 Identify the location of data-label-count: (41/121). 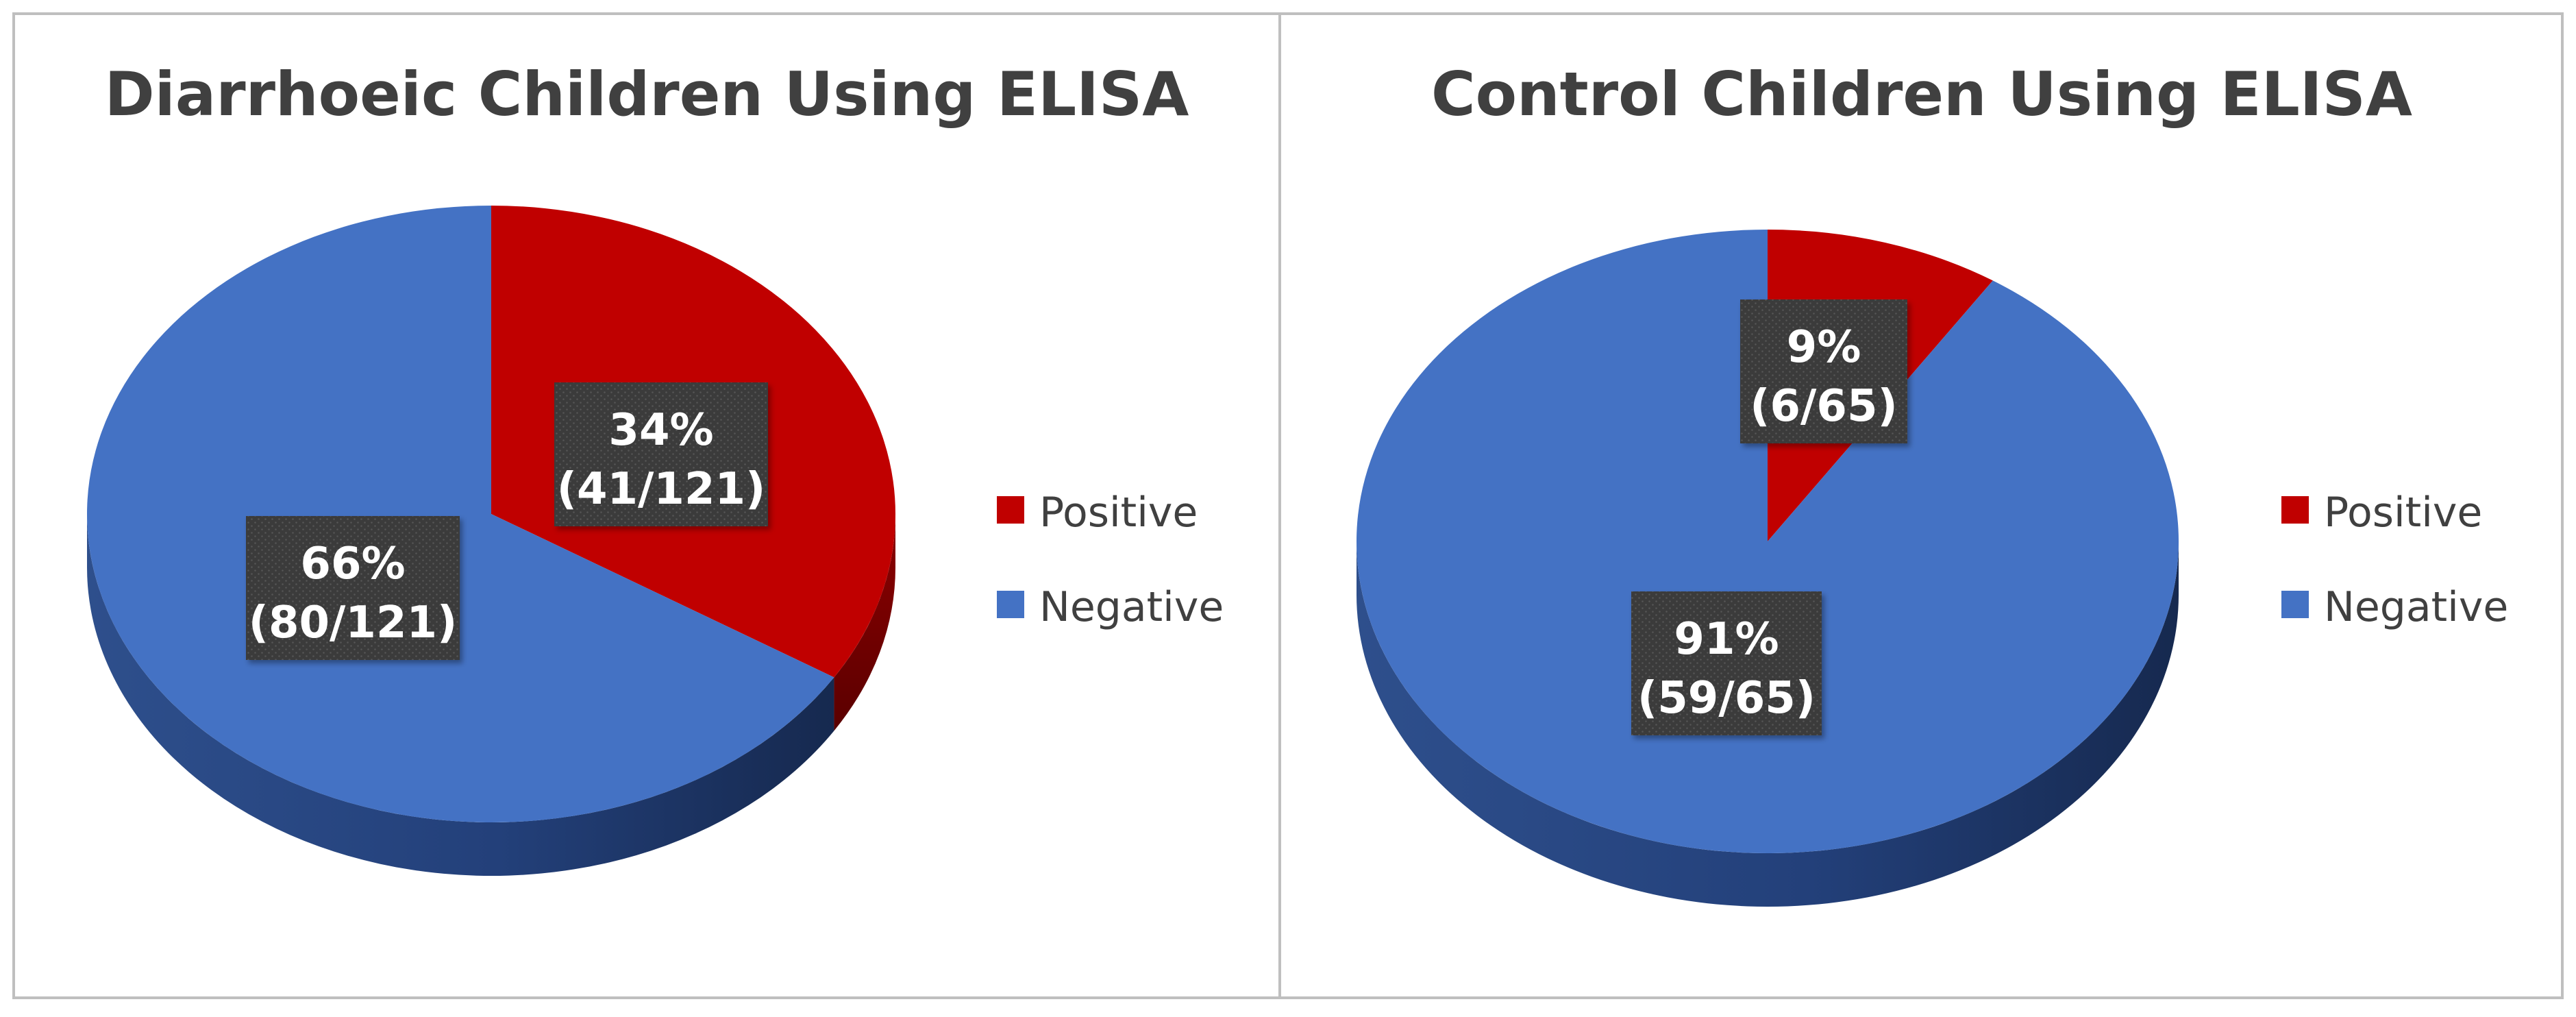
(661, 490).